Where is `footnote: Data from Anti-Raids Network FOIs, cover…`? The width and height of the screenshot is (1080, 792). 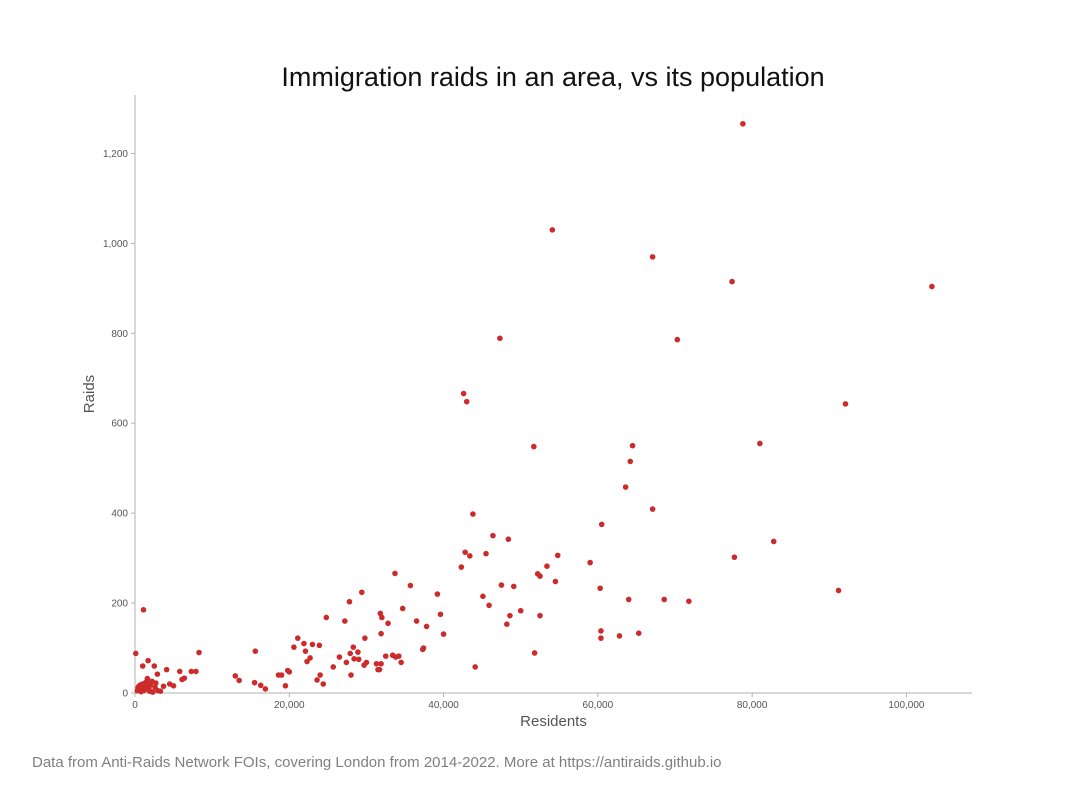
footnote: Data from Anti-Raids Network FOIs, cover… is located at coordinates (377, 762).